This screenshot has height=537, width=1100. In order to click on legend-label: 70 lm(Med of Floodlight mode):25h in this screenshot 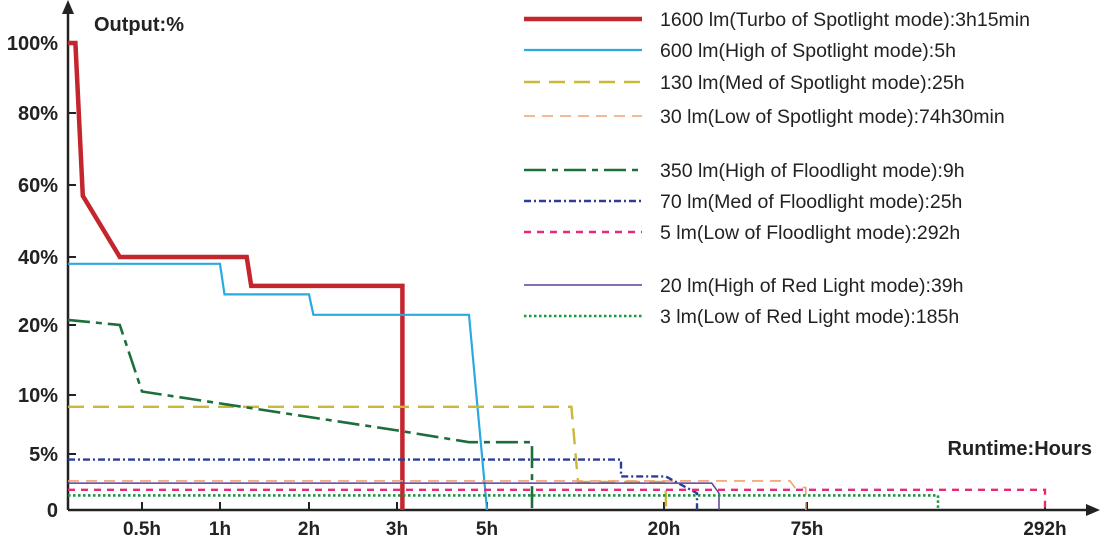, I will do `click(811, 202)`.